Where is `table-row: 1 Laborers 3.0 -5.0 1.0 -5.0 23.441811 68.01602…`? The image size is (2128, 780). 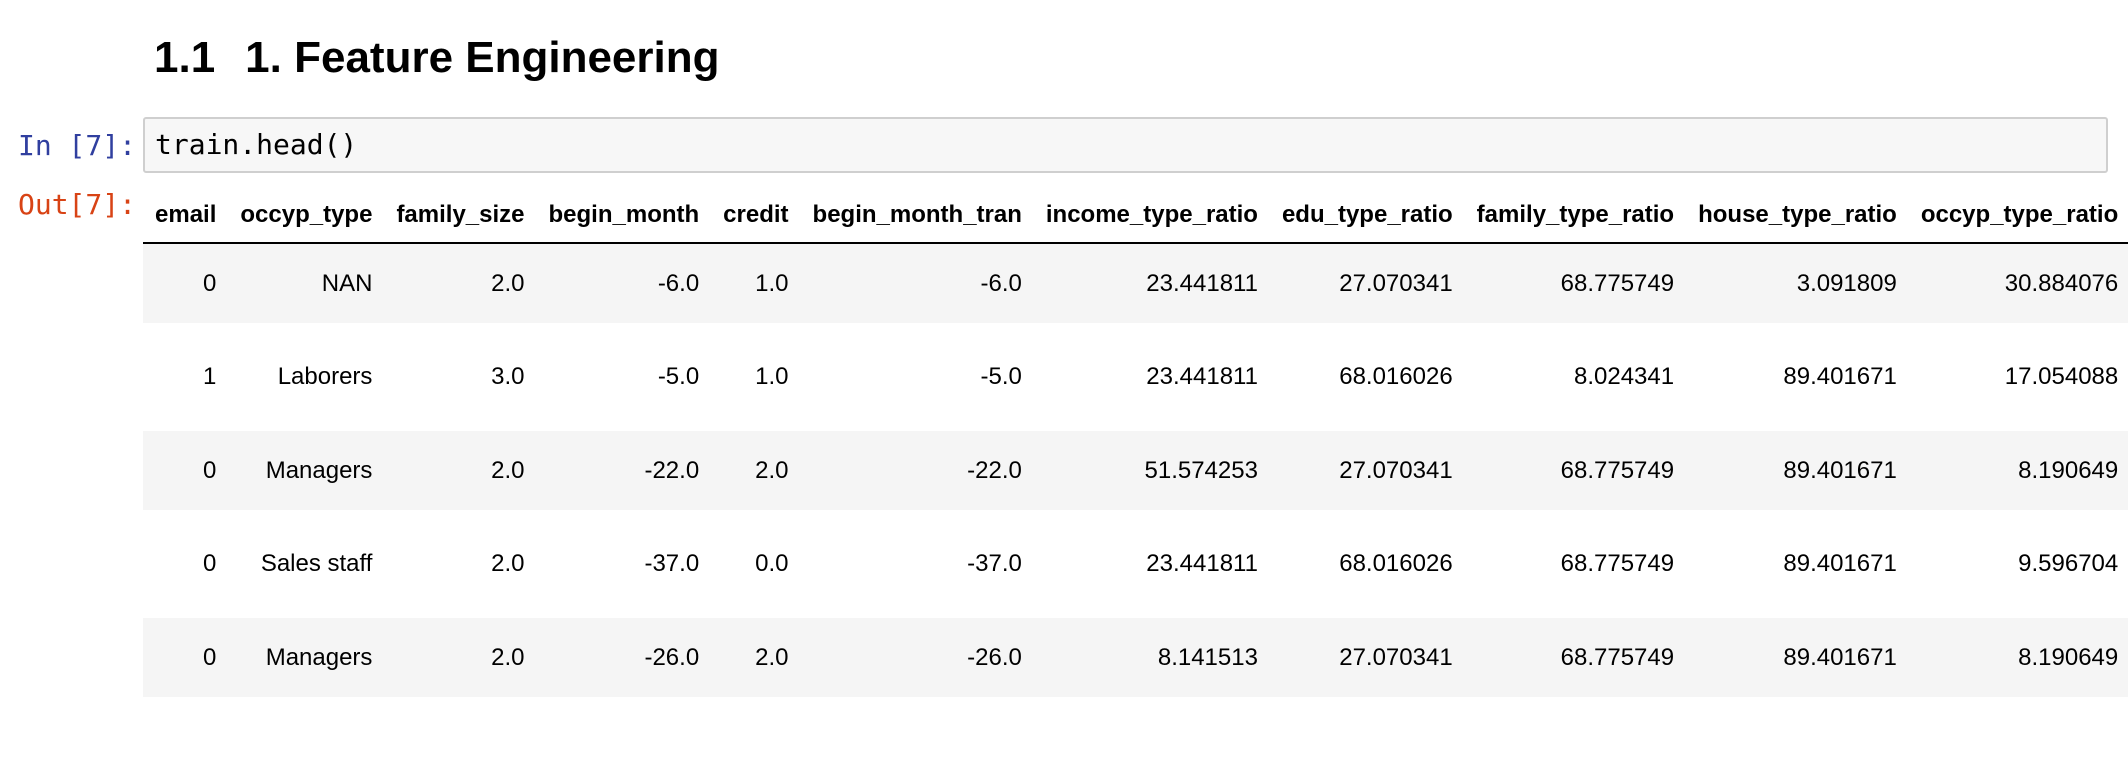 table-row: 1 Laborers 3.0 -5.0 1.0 -5.0 23.441811 68.01602… is located at coordinates (1135, 377).